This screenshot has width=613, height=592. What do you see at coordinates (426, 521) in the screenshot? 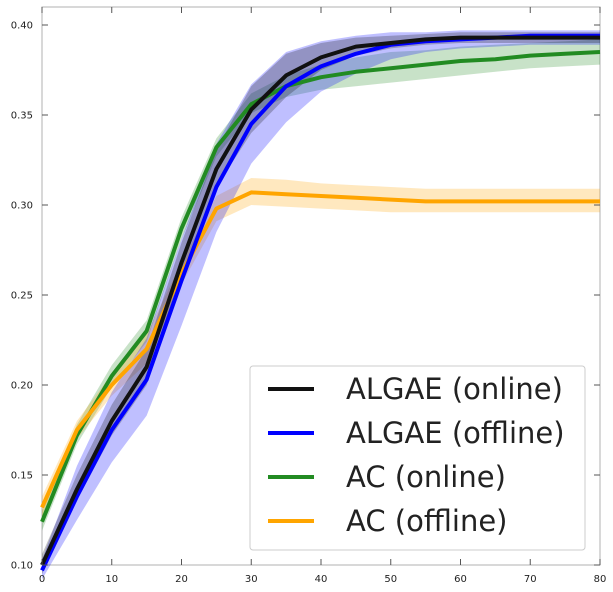
I see `legend-label: AC (offline)` at bounding box center [426, 521].